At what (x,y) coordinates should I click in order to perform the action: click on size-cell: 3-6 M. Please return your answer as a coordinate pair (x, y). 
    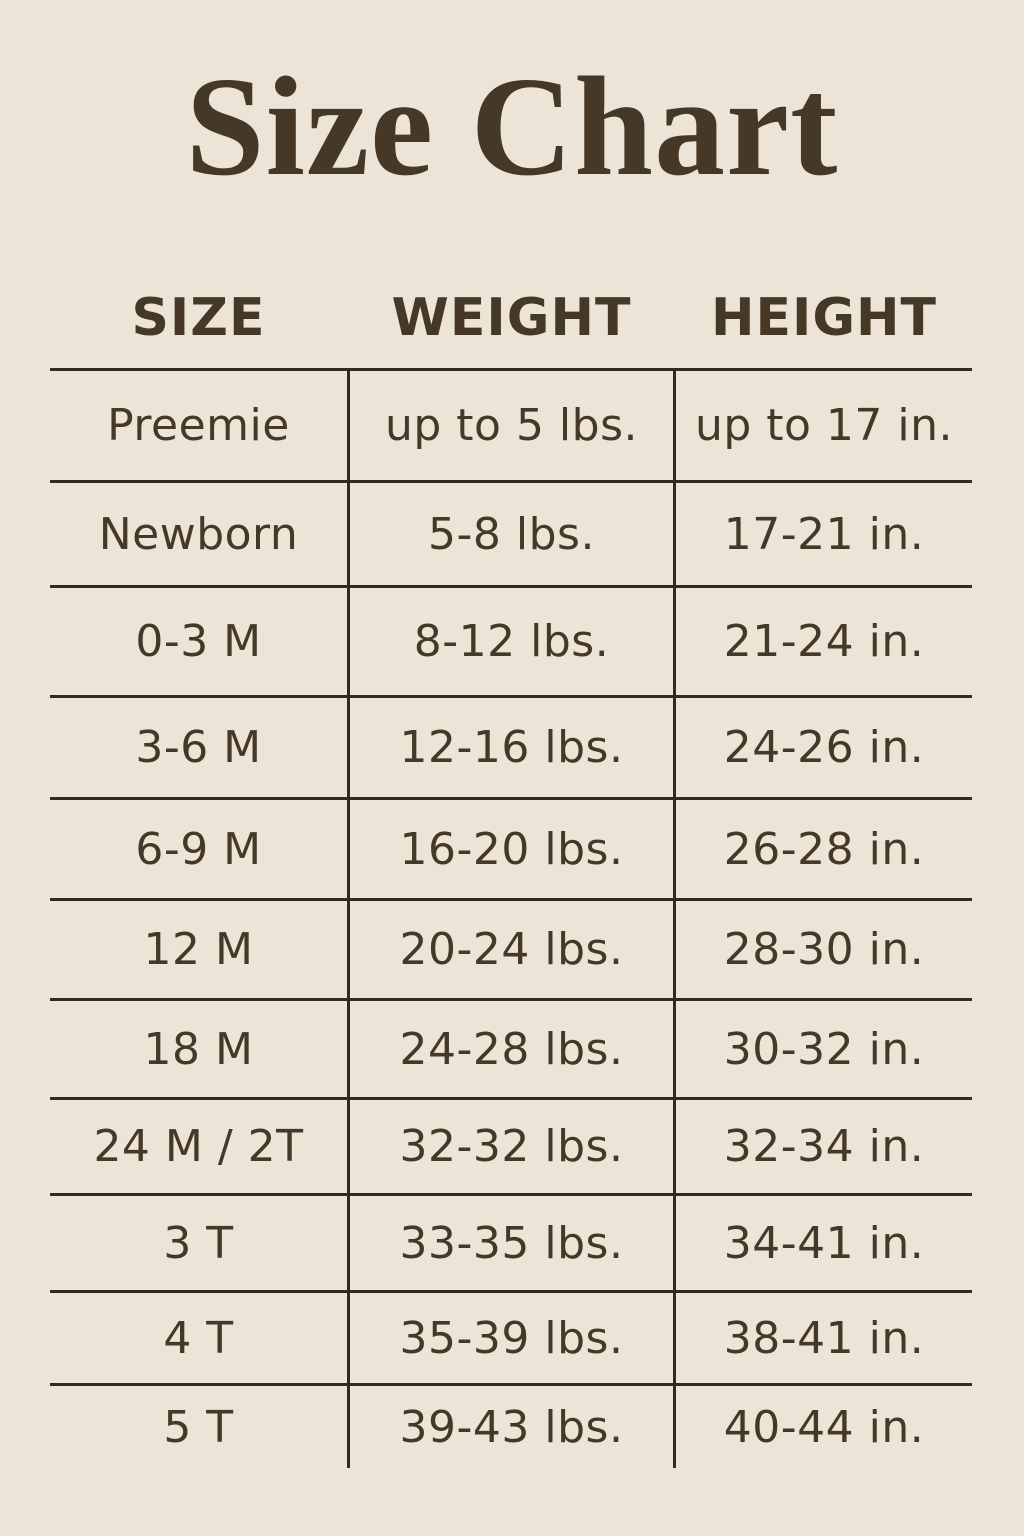
    Looking at the image, I should click on (198, 747).